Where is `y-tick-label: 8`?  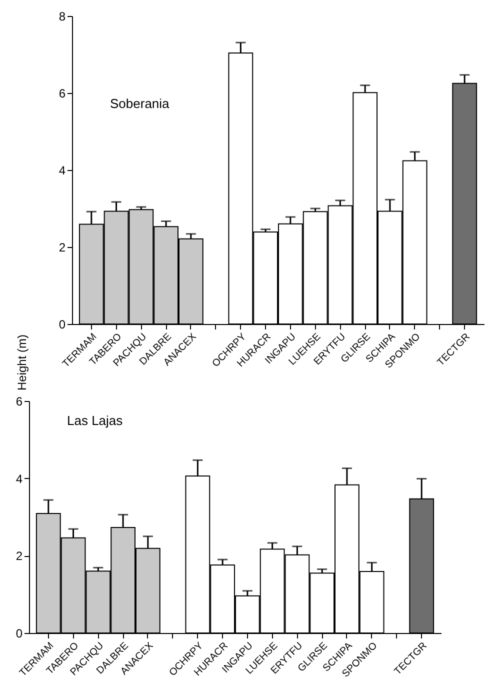
y-tick-label: 8 is located at coordinates (62, 17).